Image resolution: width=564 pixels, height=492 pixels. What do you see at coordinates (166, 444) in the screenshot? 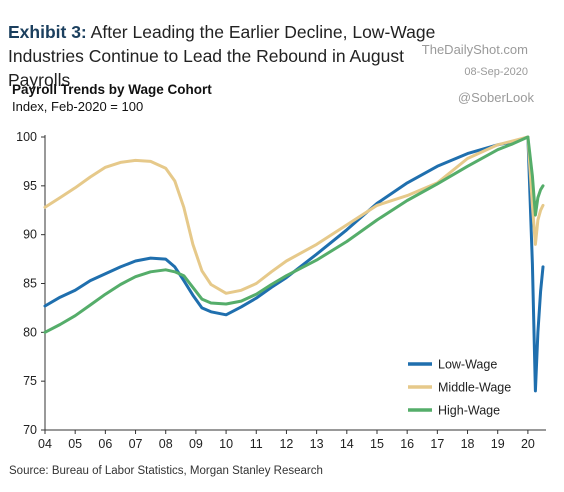
I see `x-tick-label: 08` at bounding box center [166, 444].